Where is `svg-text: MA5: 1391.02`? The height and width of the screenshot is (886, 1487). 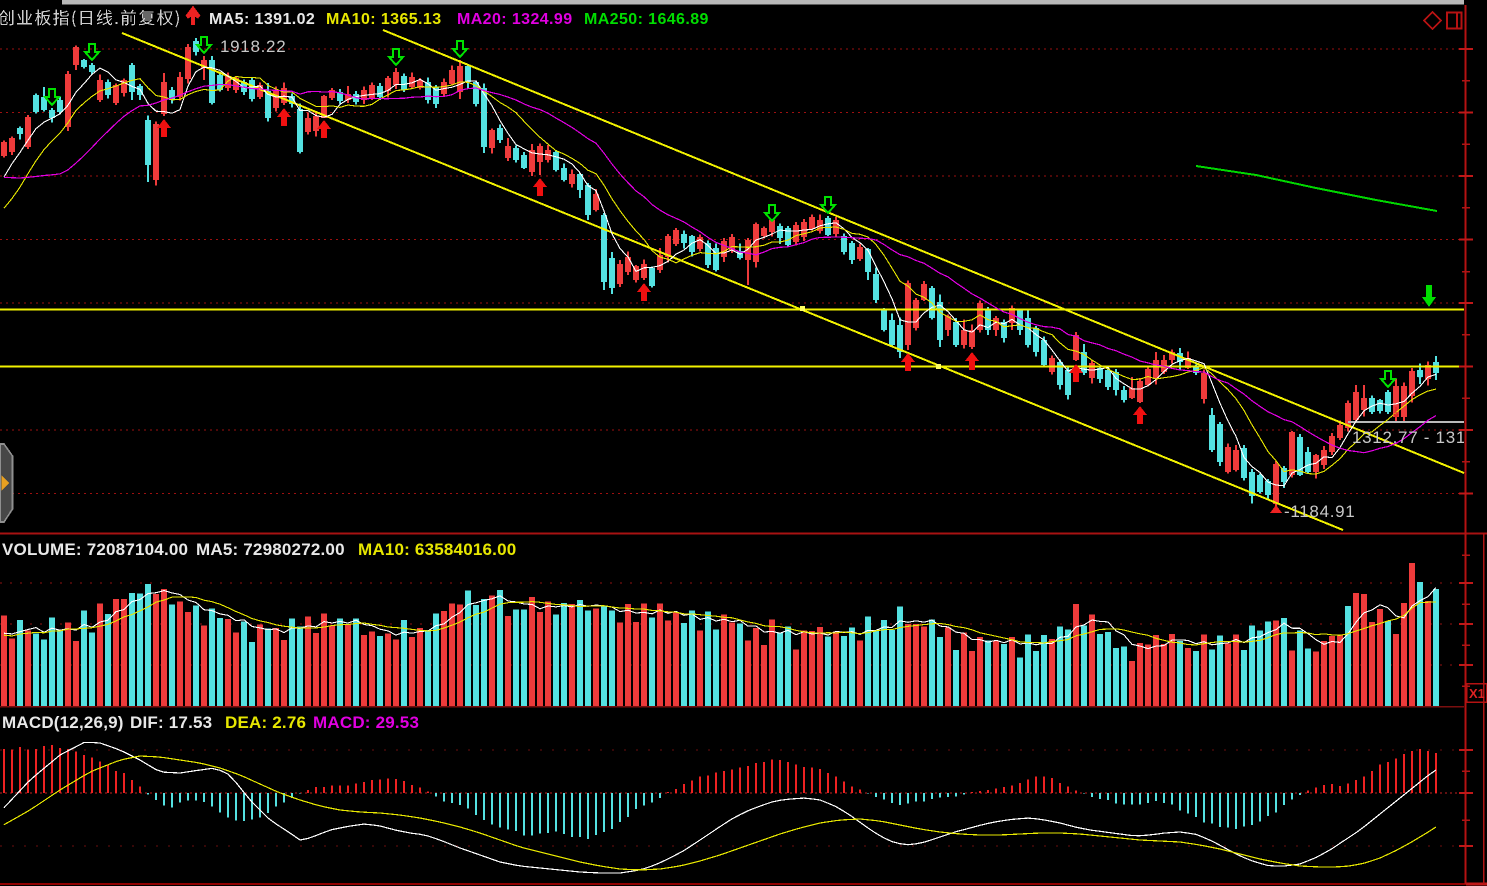 svg-text: MA5: 1391.02 is located at coordinates (262, 19).